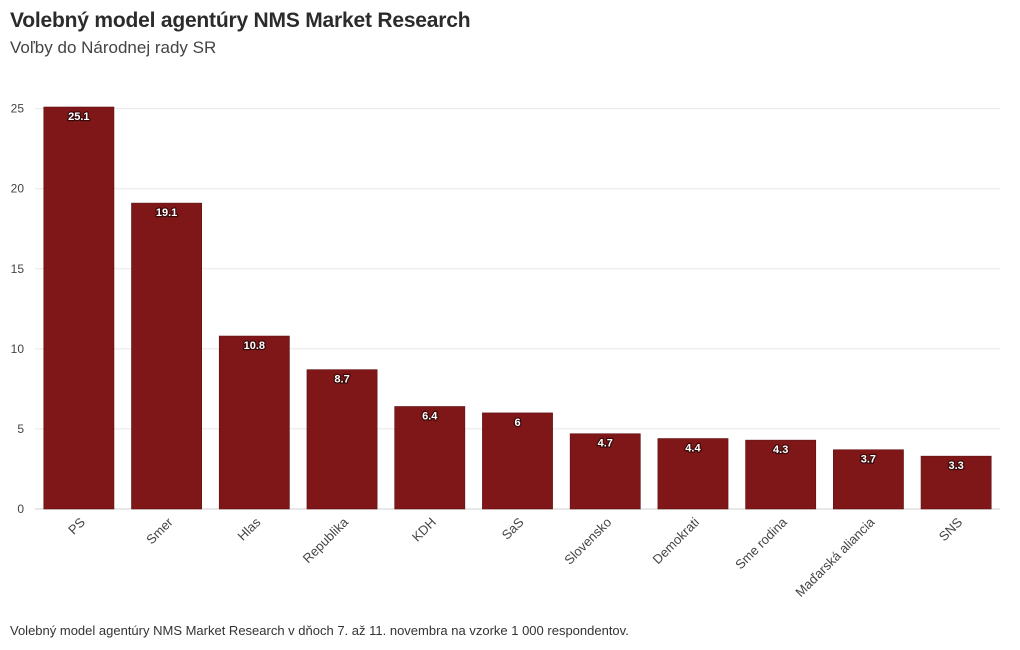 This screenshot has height=650, width=1020. I want to click on data-label: 10.8, so click(254, 346).